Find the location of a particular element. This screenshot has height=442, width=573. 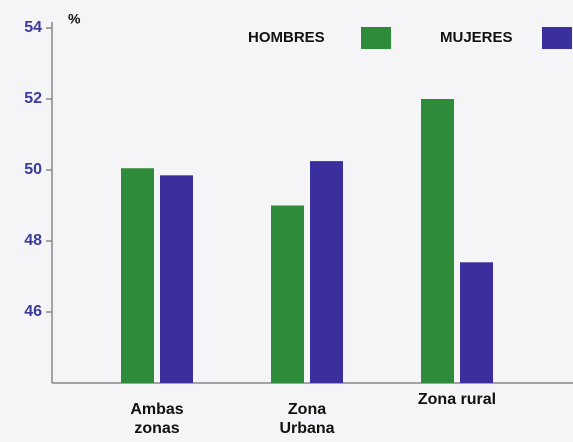

x-tick-label: Zona Urbana is located at coordinates (307, 419).